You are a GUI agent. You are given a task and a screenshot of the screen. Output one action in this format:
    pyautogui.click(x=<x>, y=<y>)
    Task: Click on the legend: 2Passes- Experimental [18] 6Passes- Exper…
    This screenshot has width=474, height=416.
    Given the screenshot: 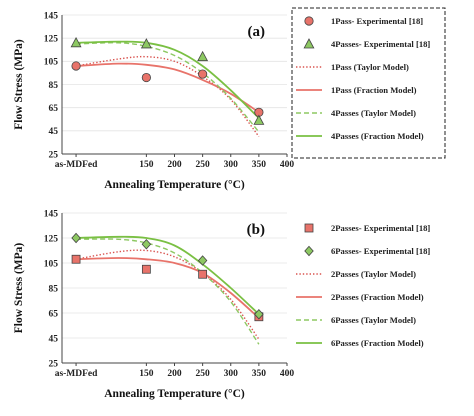 What is the action you would take?
    pyautogui.click(x=363, y=285)
    